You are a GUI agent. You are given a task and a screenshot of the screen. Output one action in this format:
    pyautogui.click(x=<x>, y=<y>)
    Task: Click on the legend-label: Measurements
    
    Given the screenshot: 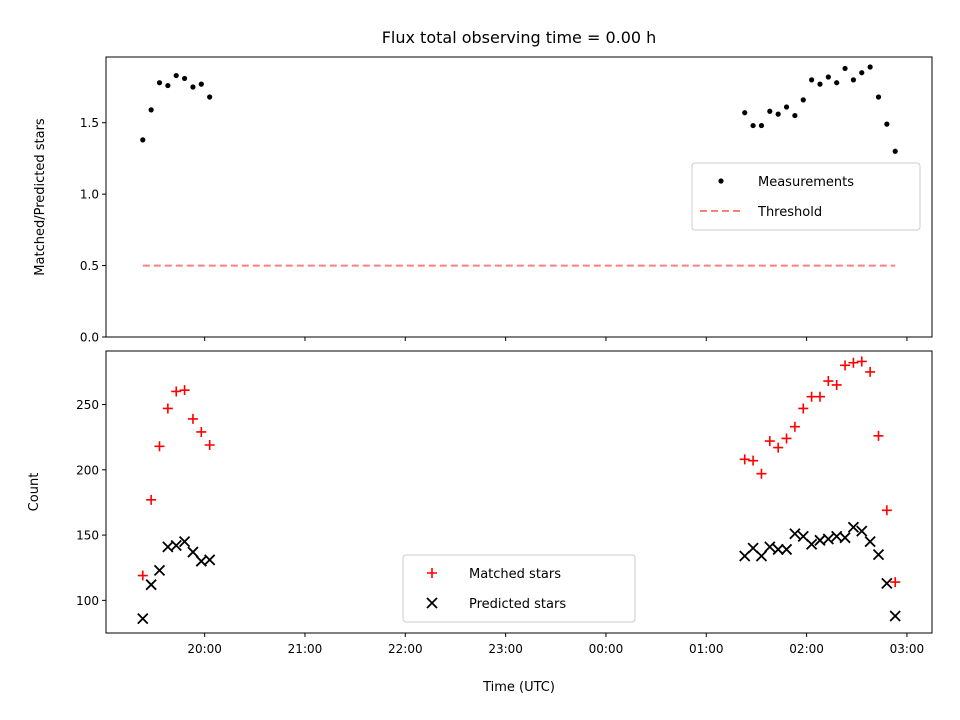 What is the action you would take?
    pyautogui.click(x=806, y=182)
    